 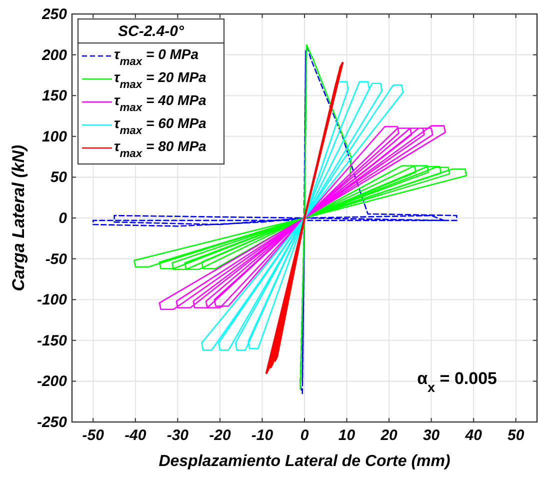 What do you see at coordinates (431, 435) in the screenshot?
I see `x-tick-label: 30` at bounding box center [431, 435].